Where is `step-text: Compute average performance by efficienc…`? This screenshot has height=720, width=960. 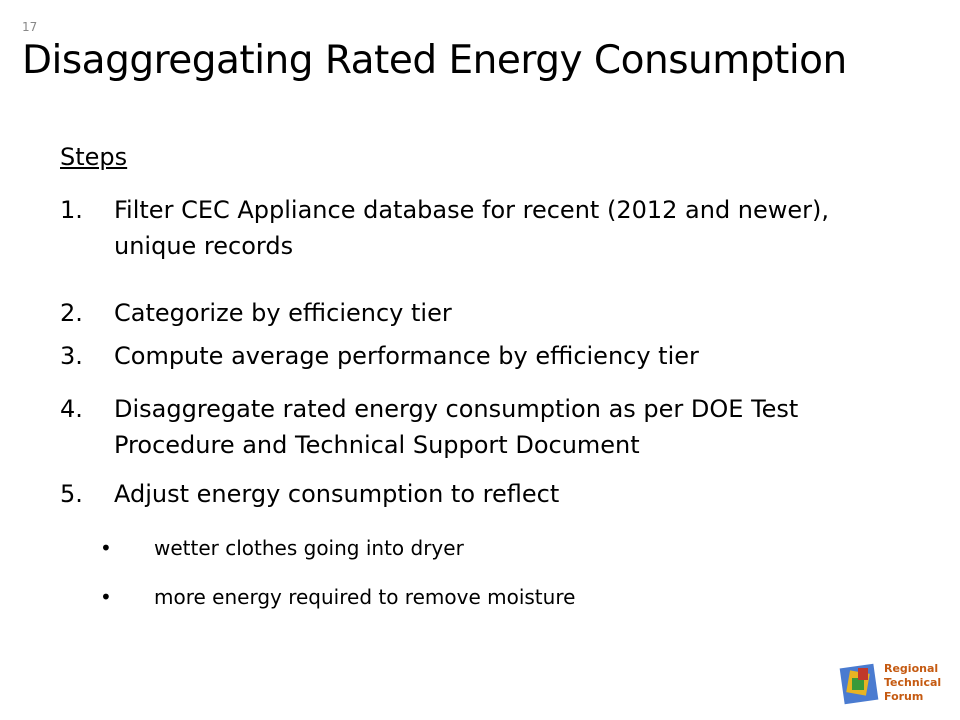 step-text: Compute average performance by efficienc… is located at coordinates (406, 356).